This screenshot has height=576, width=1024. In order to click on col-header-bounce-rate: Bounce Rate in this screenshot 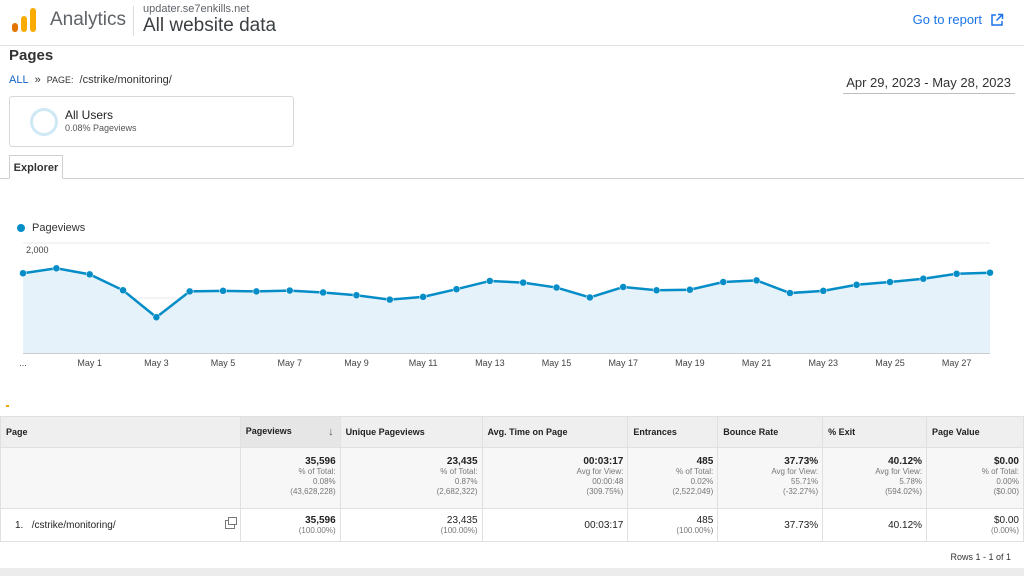, I will do `click(770, 432)`.